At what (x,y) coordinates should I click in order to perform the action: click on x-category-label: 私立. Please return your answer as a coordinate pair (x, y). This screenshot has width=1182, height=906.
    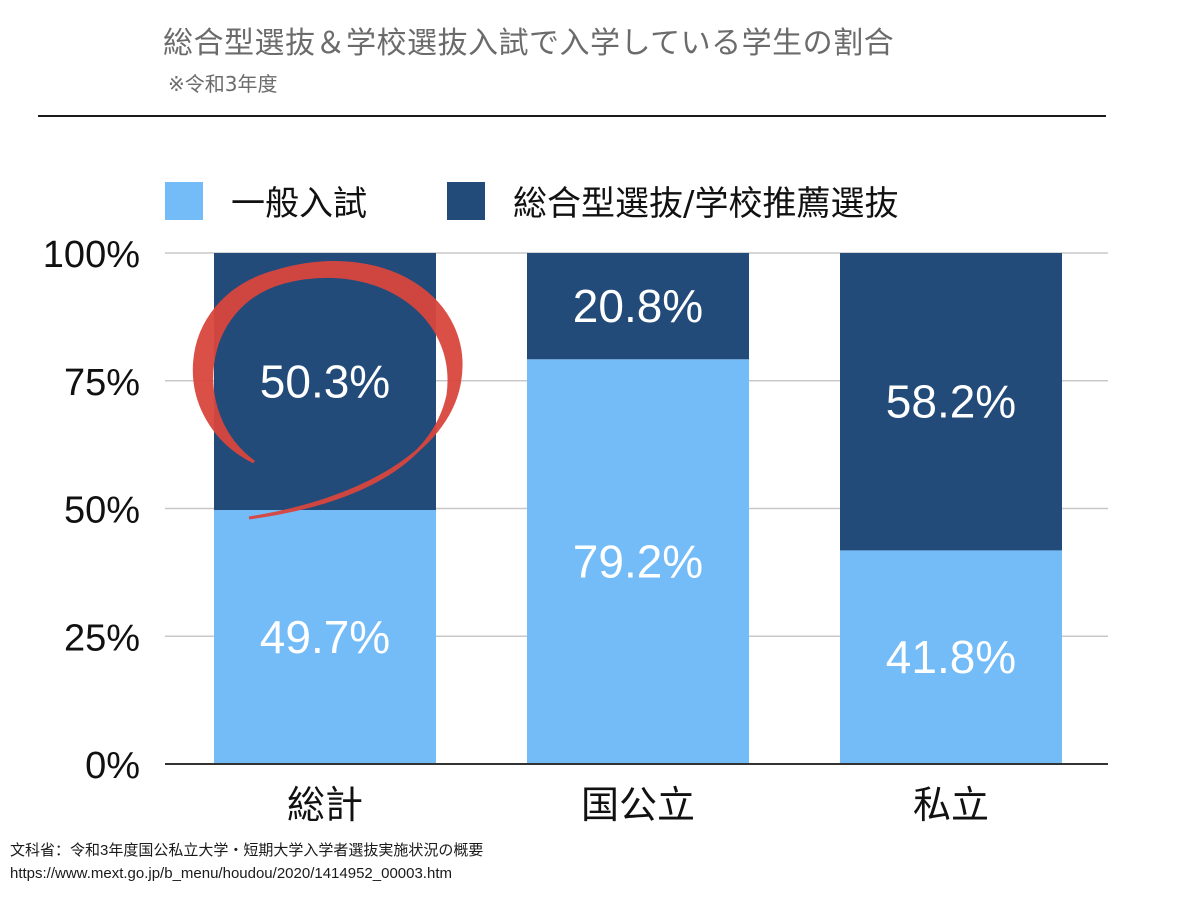
    Looking at the image, I should click on (951, 805).